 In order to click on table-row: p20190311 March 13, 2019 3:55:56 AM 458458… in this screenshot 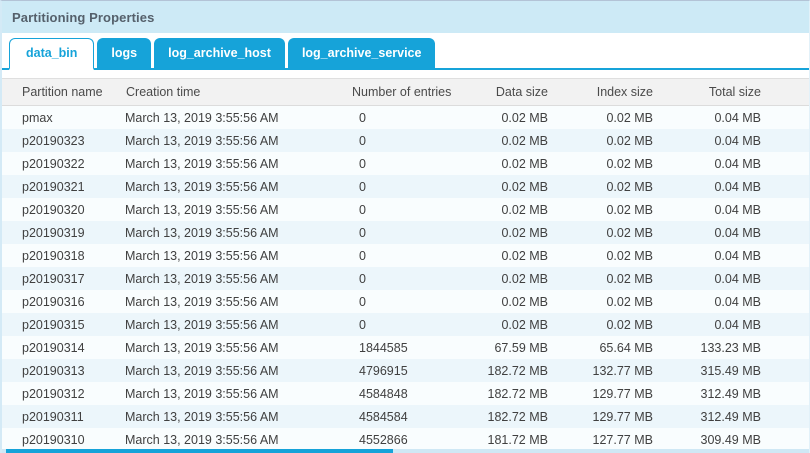, I will do `click(405, 416)`.